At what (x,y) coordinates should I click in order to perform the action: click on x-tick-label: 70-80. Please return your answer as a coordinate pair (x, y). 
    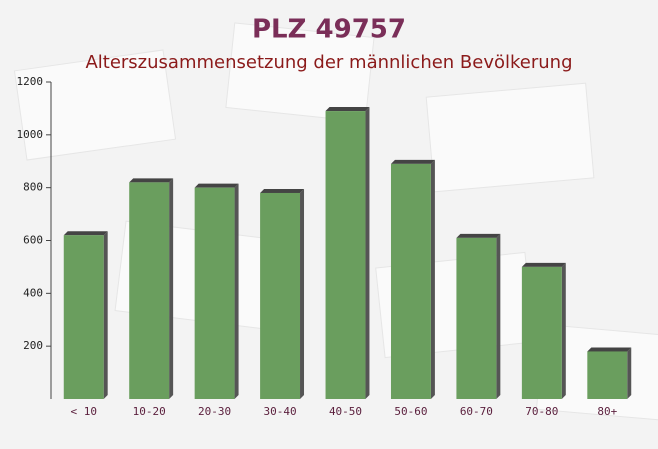
    Looking at the image, I should click on (541, 411).